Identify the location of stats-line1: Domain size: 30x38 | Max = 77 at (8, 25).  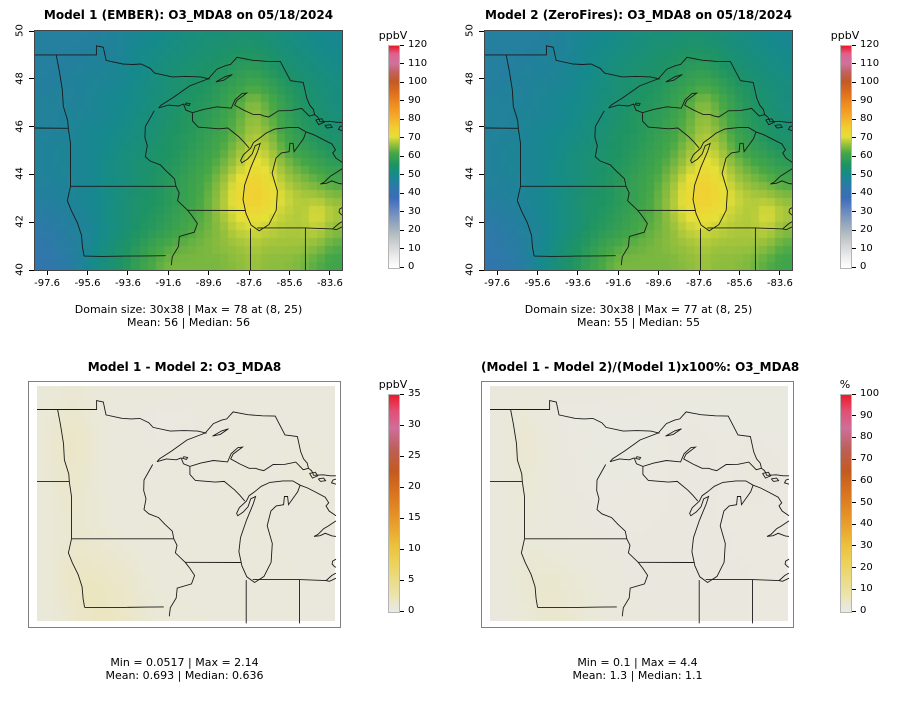
(638, 309).